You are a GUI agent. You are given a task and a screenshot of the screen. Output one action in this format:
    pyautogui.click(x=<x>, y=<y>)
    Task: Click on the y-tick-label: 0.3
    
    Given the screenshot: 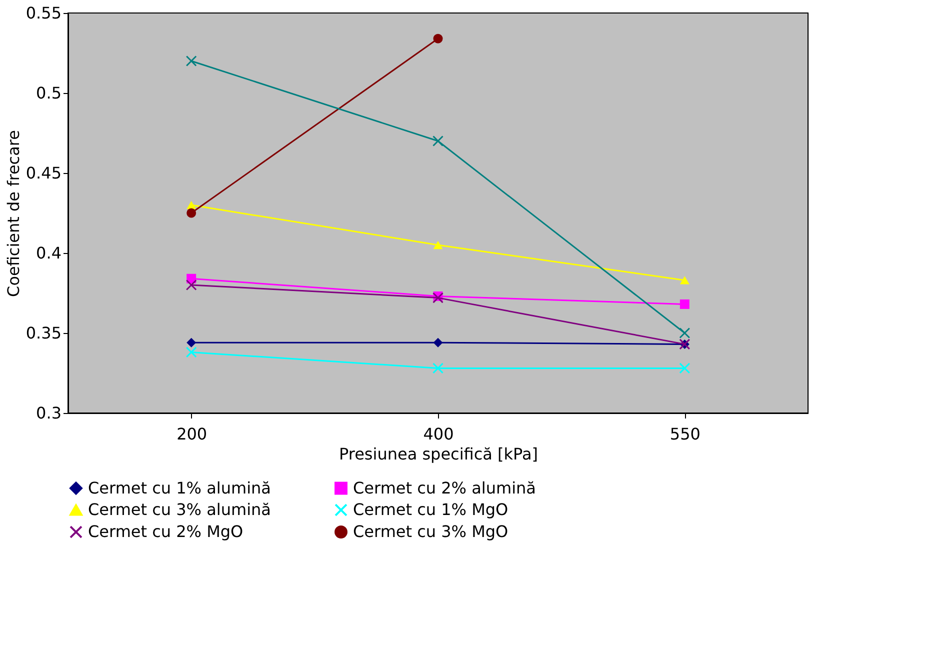 What is the action you would take?
    pyautogui.click(x=49, y=413)
    